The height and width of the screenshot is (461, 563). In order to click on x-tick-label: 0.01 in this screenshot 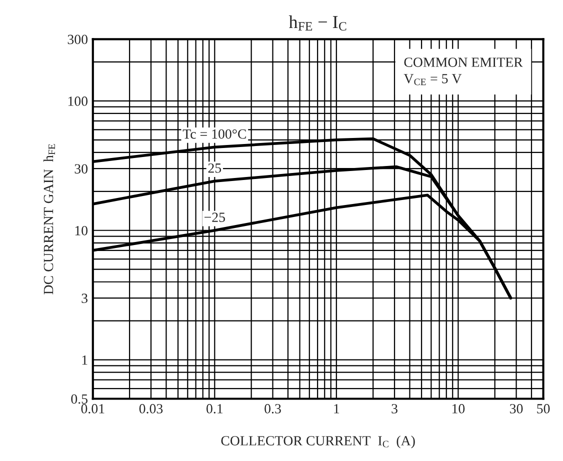, I will do `click(92, 409)`.